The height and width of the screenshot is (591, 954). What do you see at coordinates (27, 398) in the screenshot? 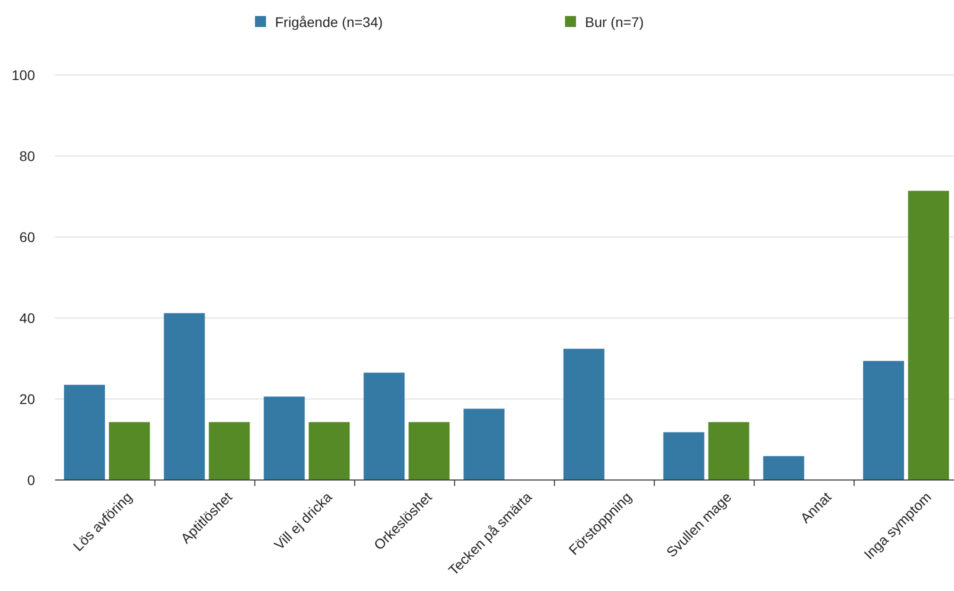
I see `y-tick-label: 20` at bounding box center [27, 398].